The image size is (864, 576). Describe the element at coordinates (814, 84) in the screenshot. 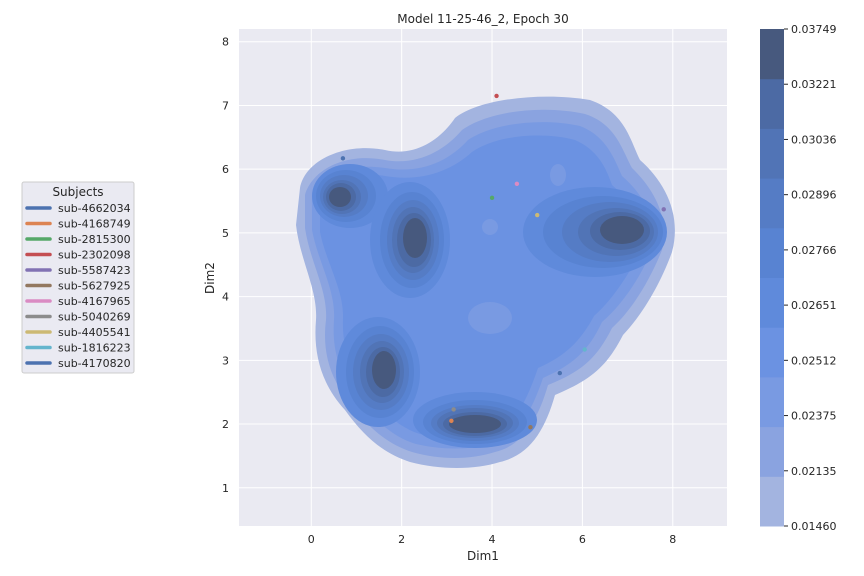

I see `colorbar-tick-label: 0.03221` at that location.